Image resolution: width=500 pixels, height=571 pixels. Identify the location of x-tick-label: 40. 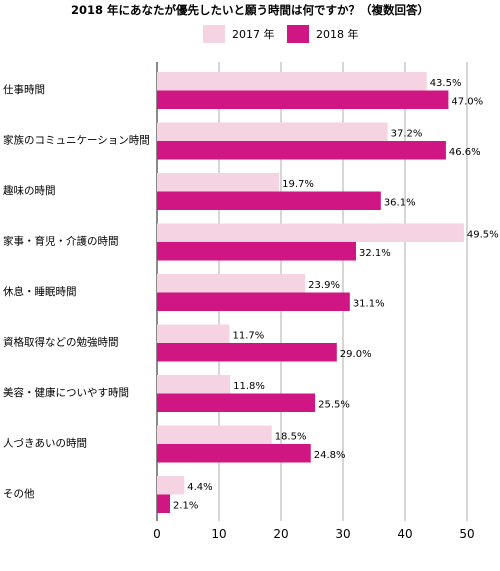
(404, 534).